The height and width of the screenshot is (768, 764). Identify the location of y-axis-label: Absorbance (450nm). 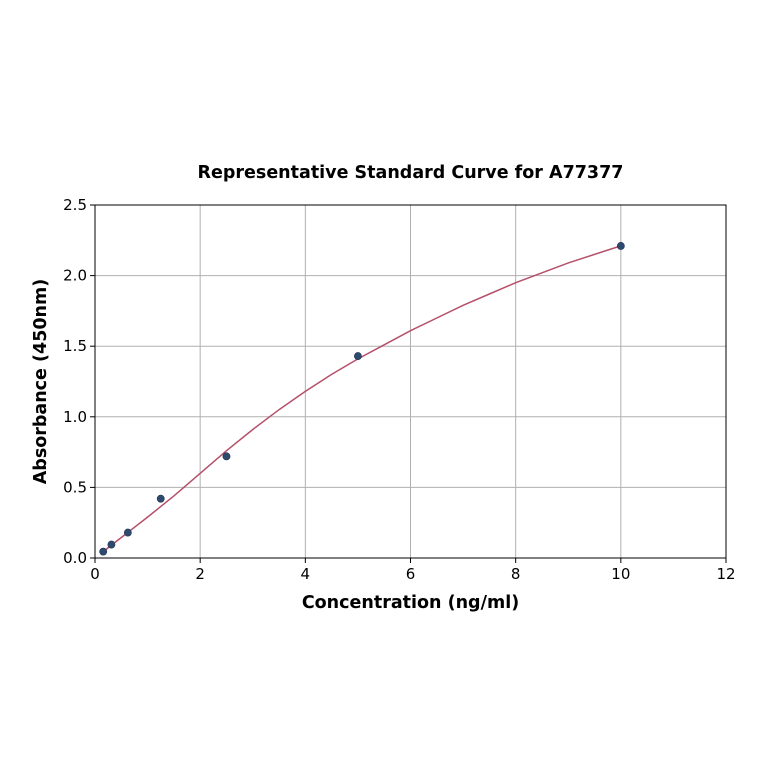
(41, 382).